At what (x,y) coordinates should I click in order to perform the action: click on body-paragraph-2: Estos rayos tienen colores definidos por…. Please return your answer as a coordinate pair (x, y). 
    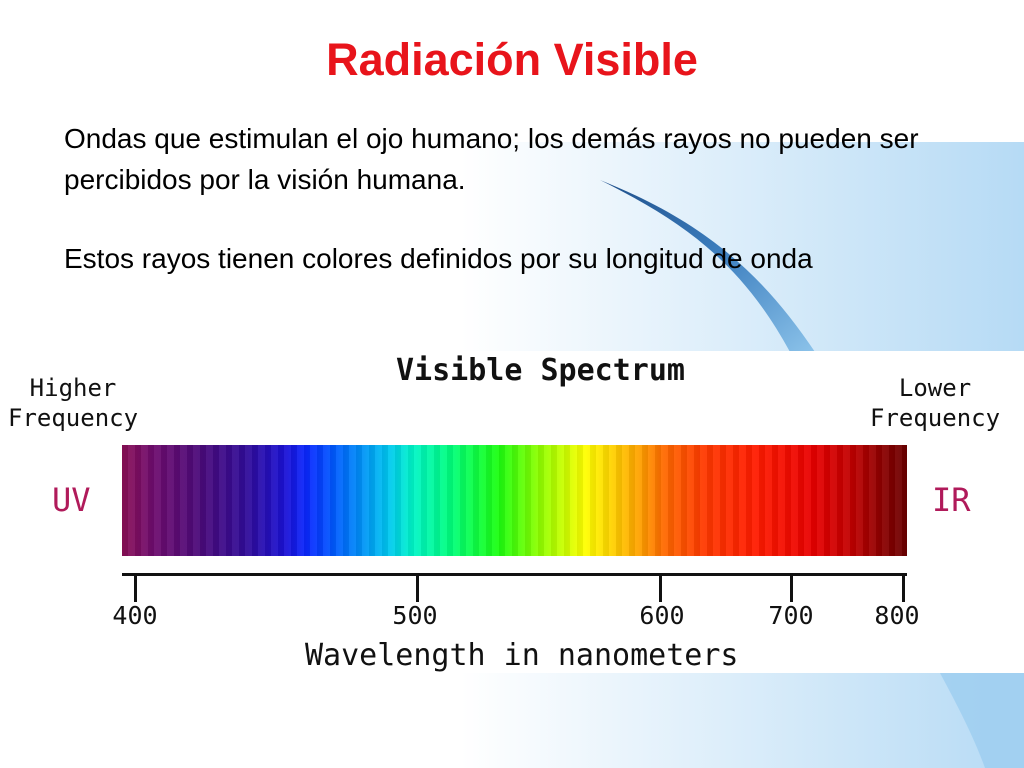
    Looking at the image, I should click on (438, 258).